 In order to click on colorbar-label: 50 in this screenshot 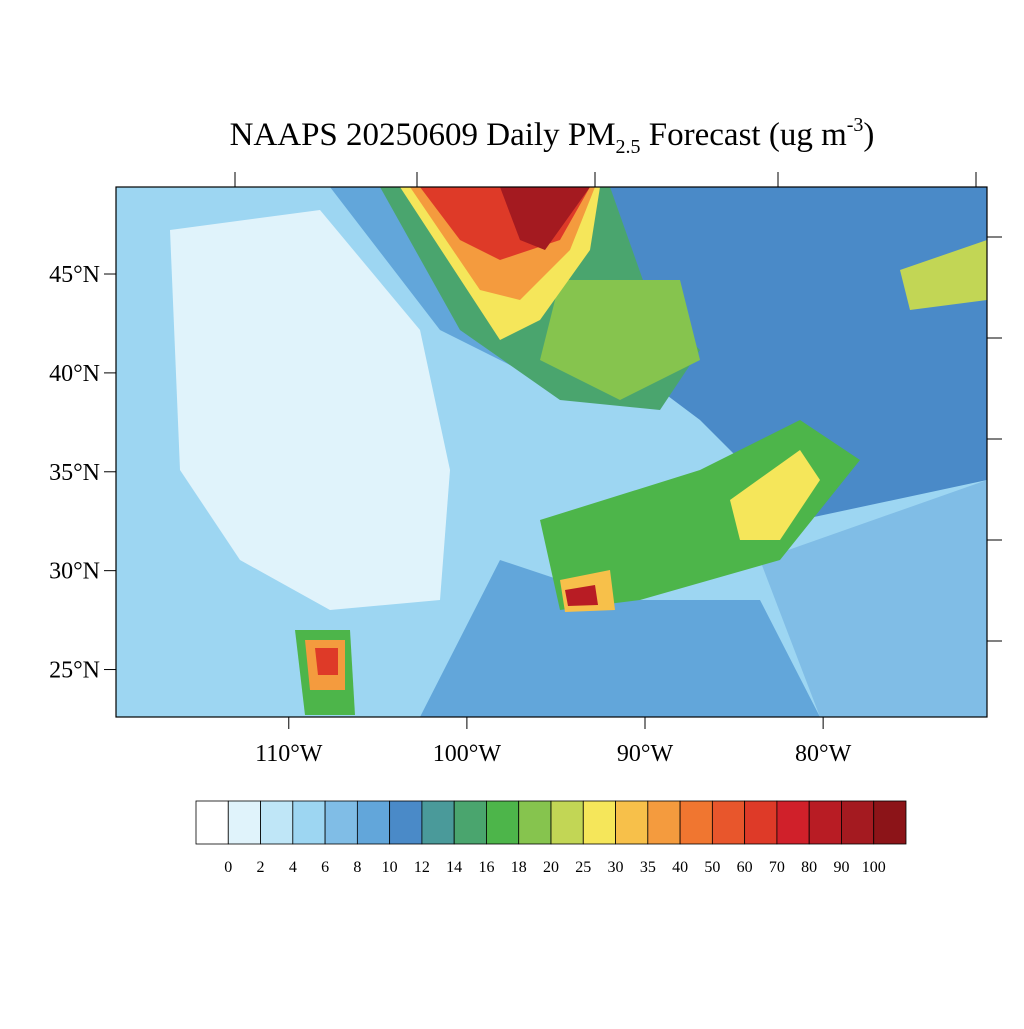, I will do `click(712, 867)`.